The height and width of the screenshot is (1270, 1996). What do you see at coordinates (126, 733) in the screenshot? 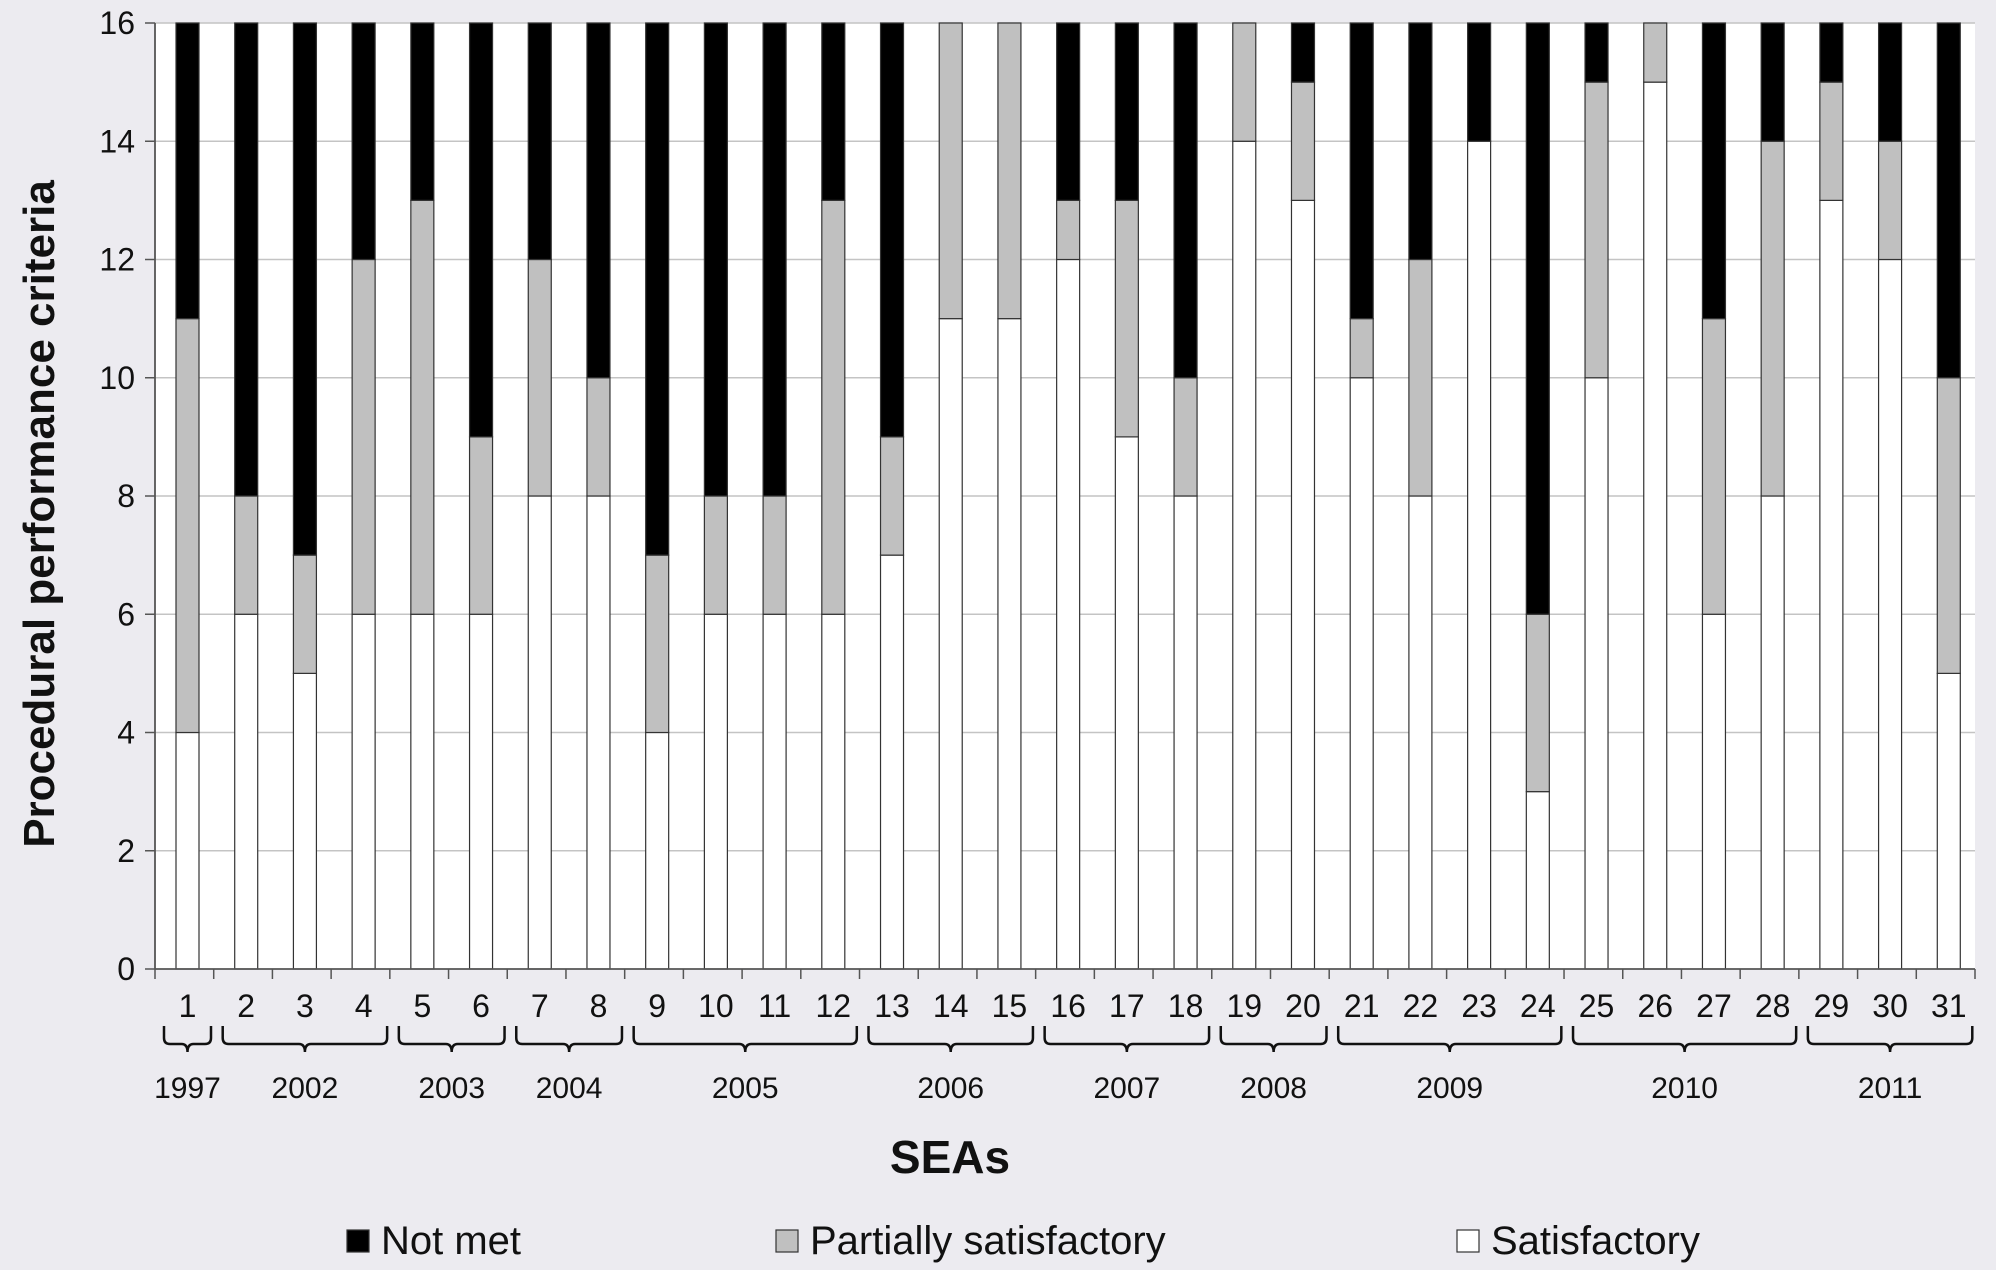
I see `y-tick-label: 4` at bounding box center [126, 733].